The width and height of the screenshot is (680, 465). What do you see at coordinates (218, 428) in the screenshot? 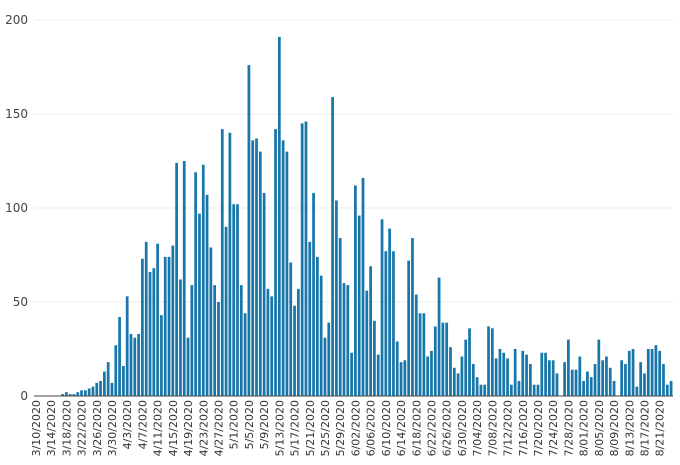
I see `x-tick-label: 4/27/2020` at bounding box center [218, 428].